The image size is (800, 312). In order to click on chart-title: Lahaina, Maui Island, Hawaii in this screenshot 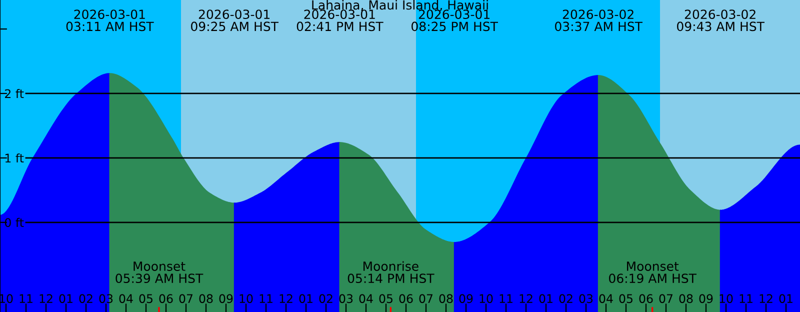, I will do `click(400, 5)`.